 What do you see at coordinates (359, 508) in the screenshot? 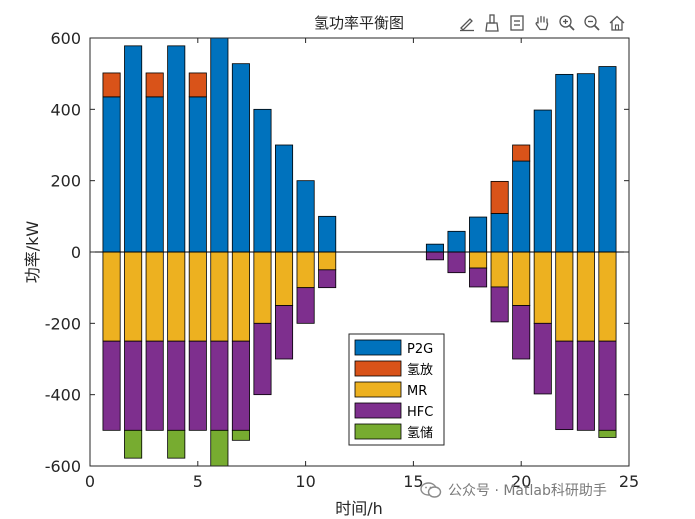
I see `x-axis-title: 时间/h` at bounding box center [359, 508].